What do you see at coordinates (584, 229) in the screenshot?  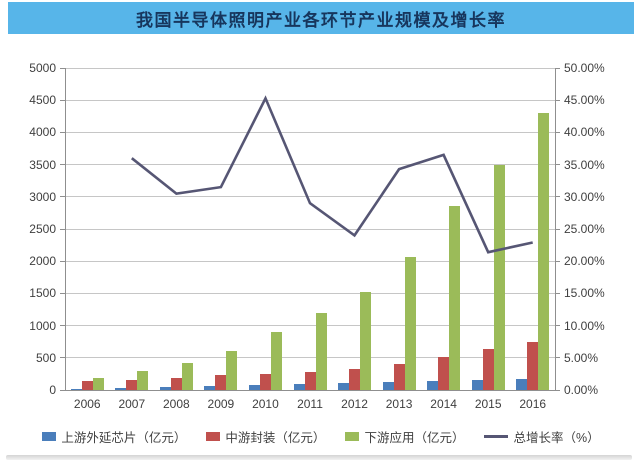 I see `right-axis-tick-label: 25.00%` at bounding box center [584, 229].